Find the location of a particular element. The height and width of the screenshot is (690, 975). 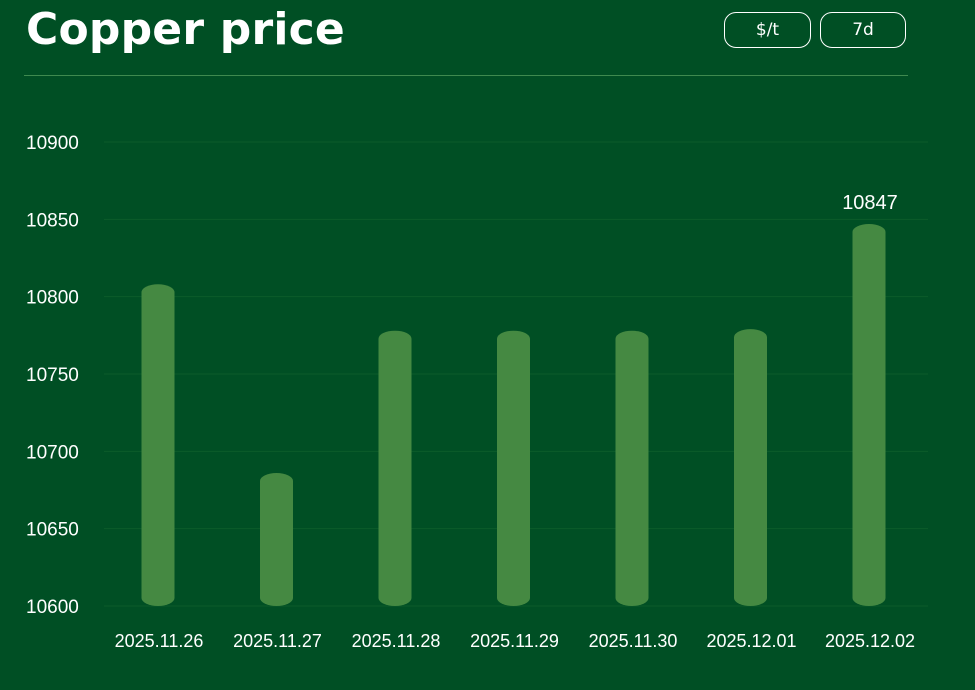

x-tick-label: 2025.11.26 is located at coordinates (159, 641).